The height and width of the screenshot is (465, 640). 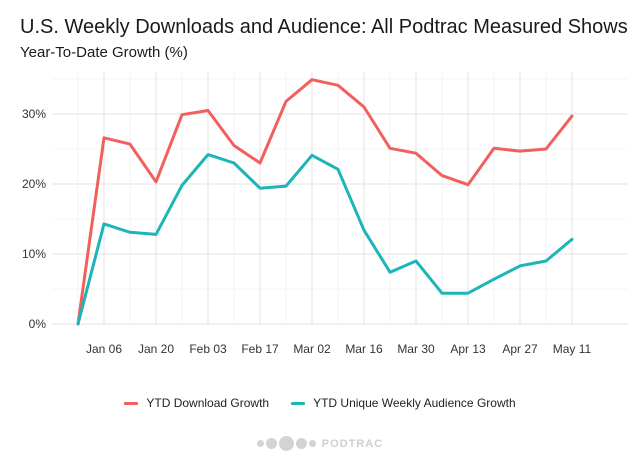 I want to click on y-tick-label: 0%, so click(x=38, y=324).